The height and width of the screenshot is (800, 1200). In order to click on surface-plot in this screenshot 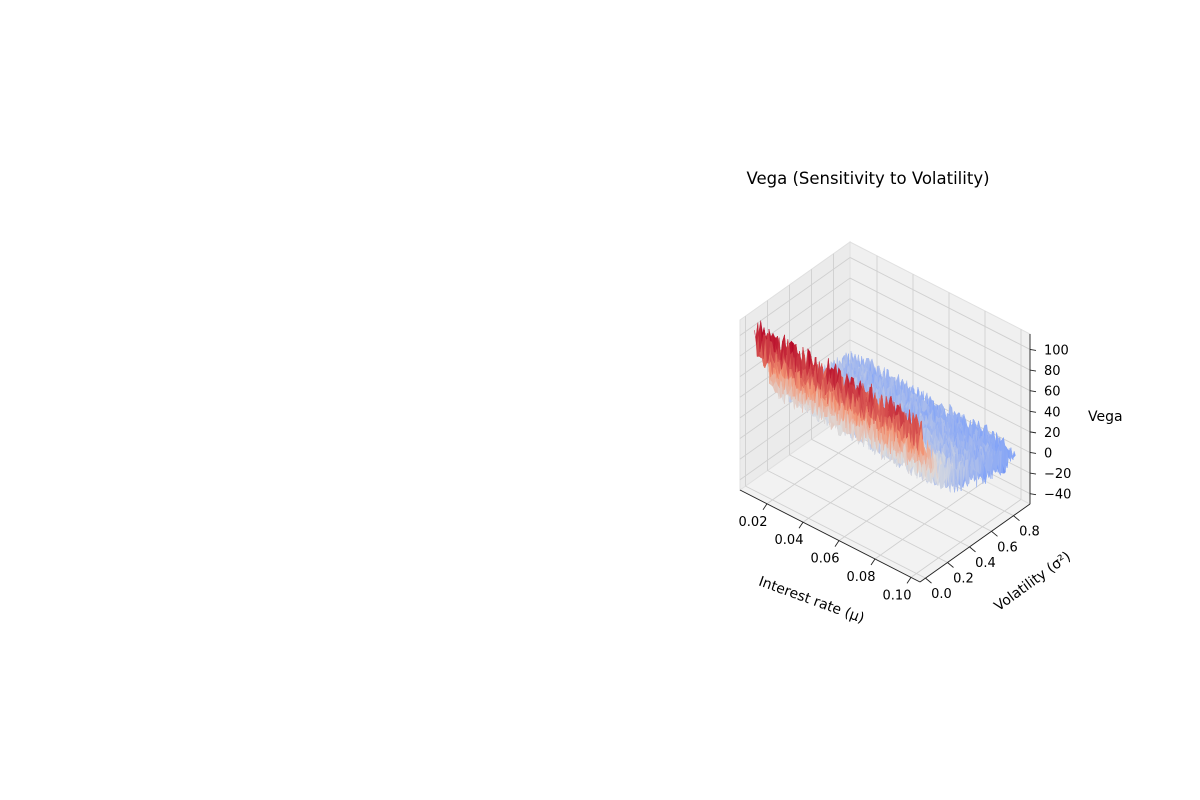, I will do `click(885, 406)`.